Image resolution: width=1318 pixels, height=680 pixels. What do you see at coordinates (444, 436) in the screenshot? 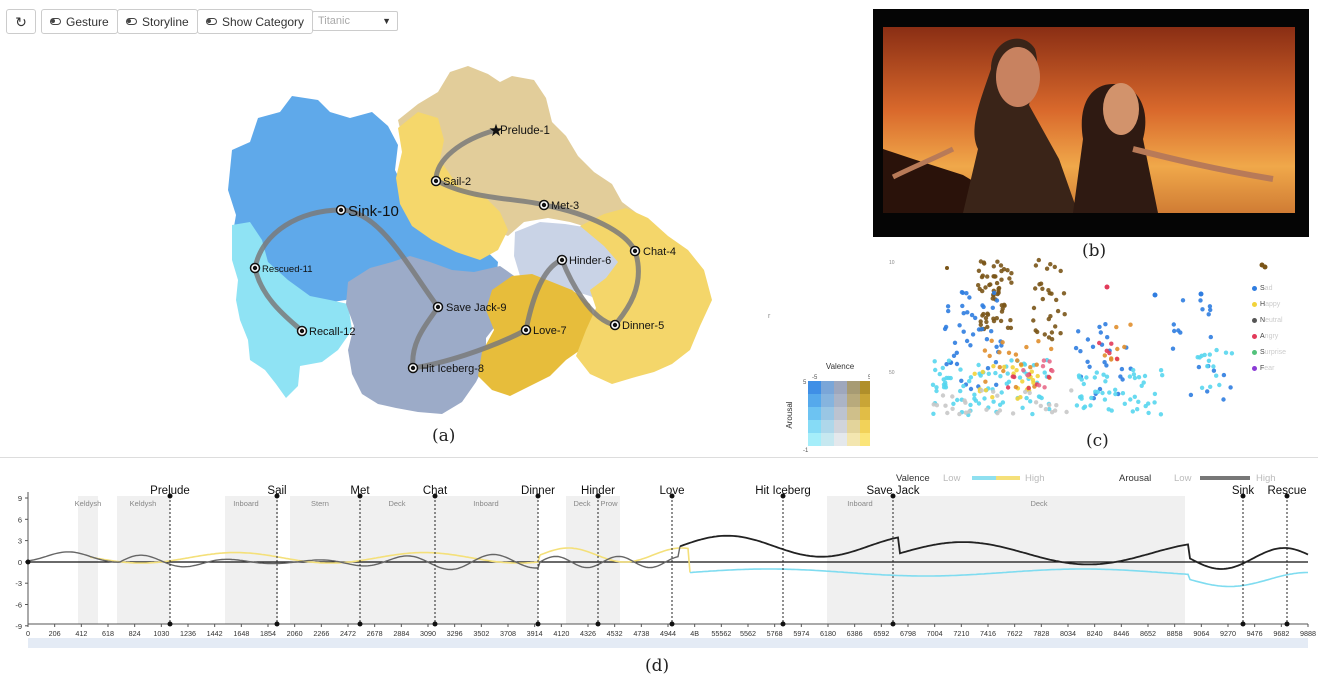
I see `panel-label-a: (a)` at bounding box center [444, 436].